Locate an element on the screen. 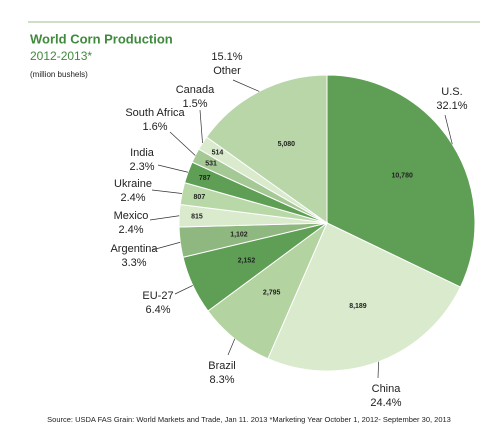 The width and height of the screenshot is (498, 440). share-label: 8.3% is located at coordinates (221, 380).